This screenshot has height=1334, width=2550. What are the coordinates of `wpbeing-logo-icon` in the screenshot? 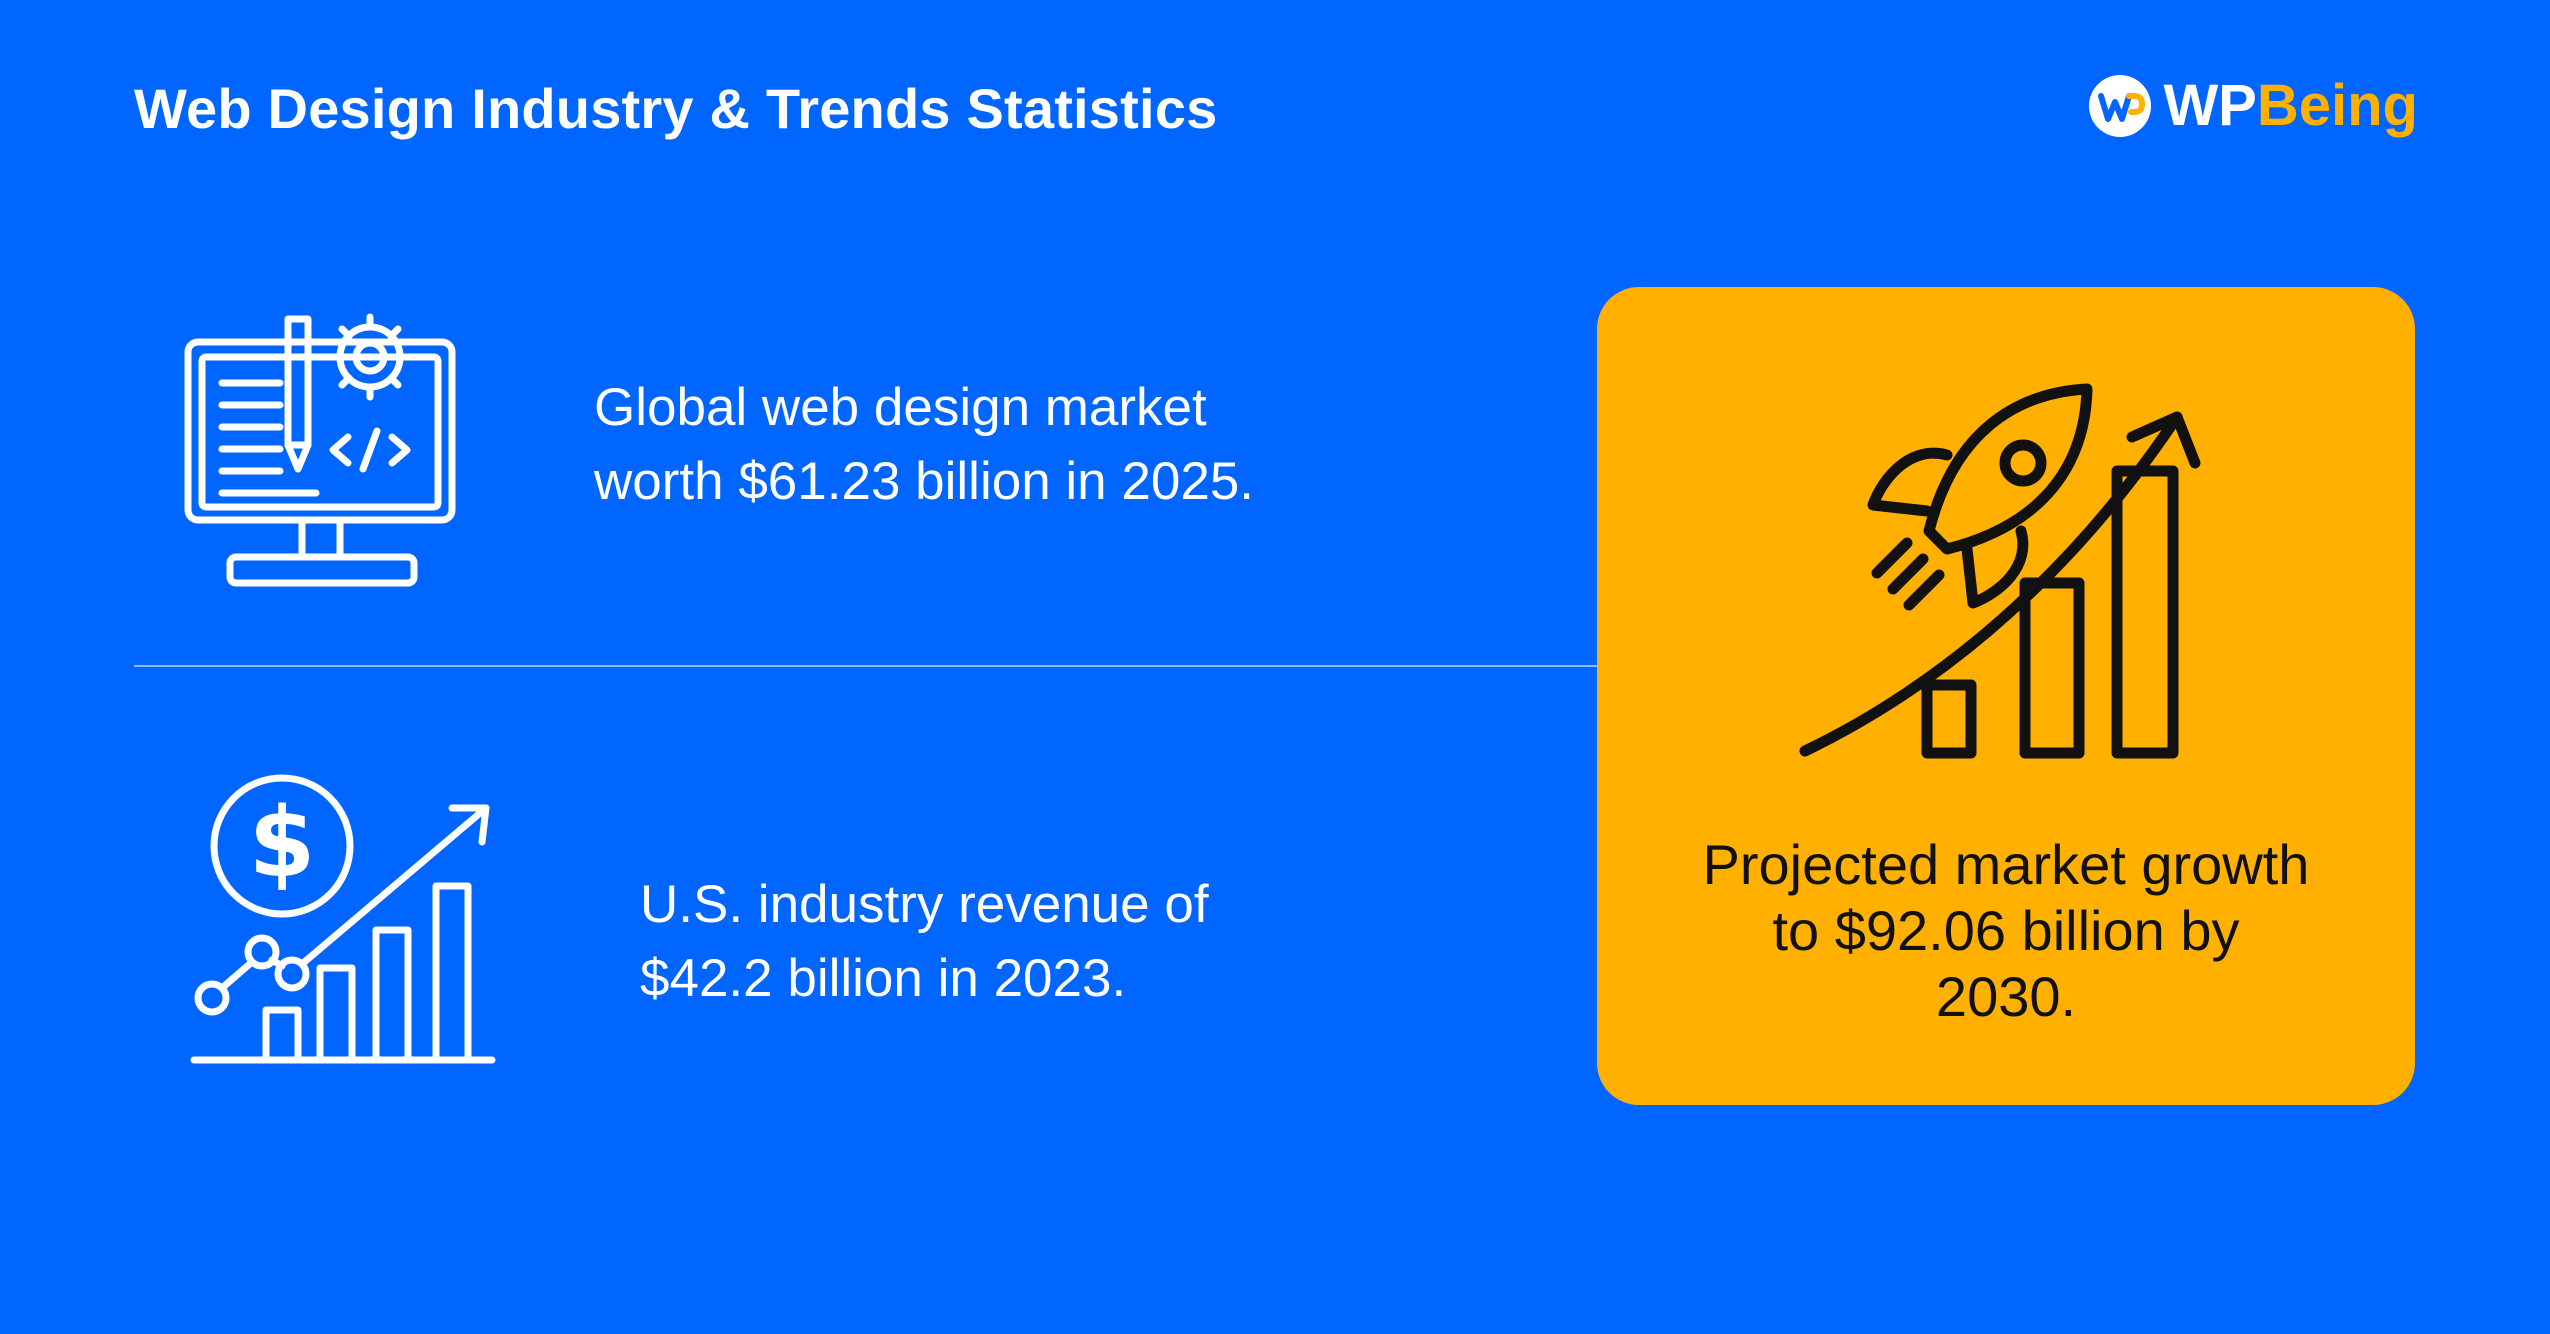 It's located at (2120, 105).